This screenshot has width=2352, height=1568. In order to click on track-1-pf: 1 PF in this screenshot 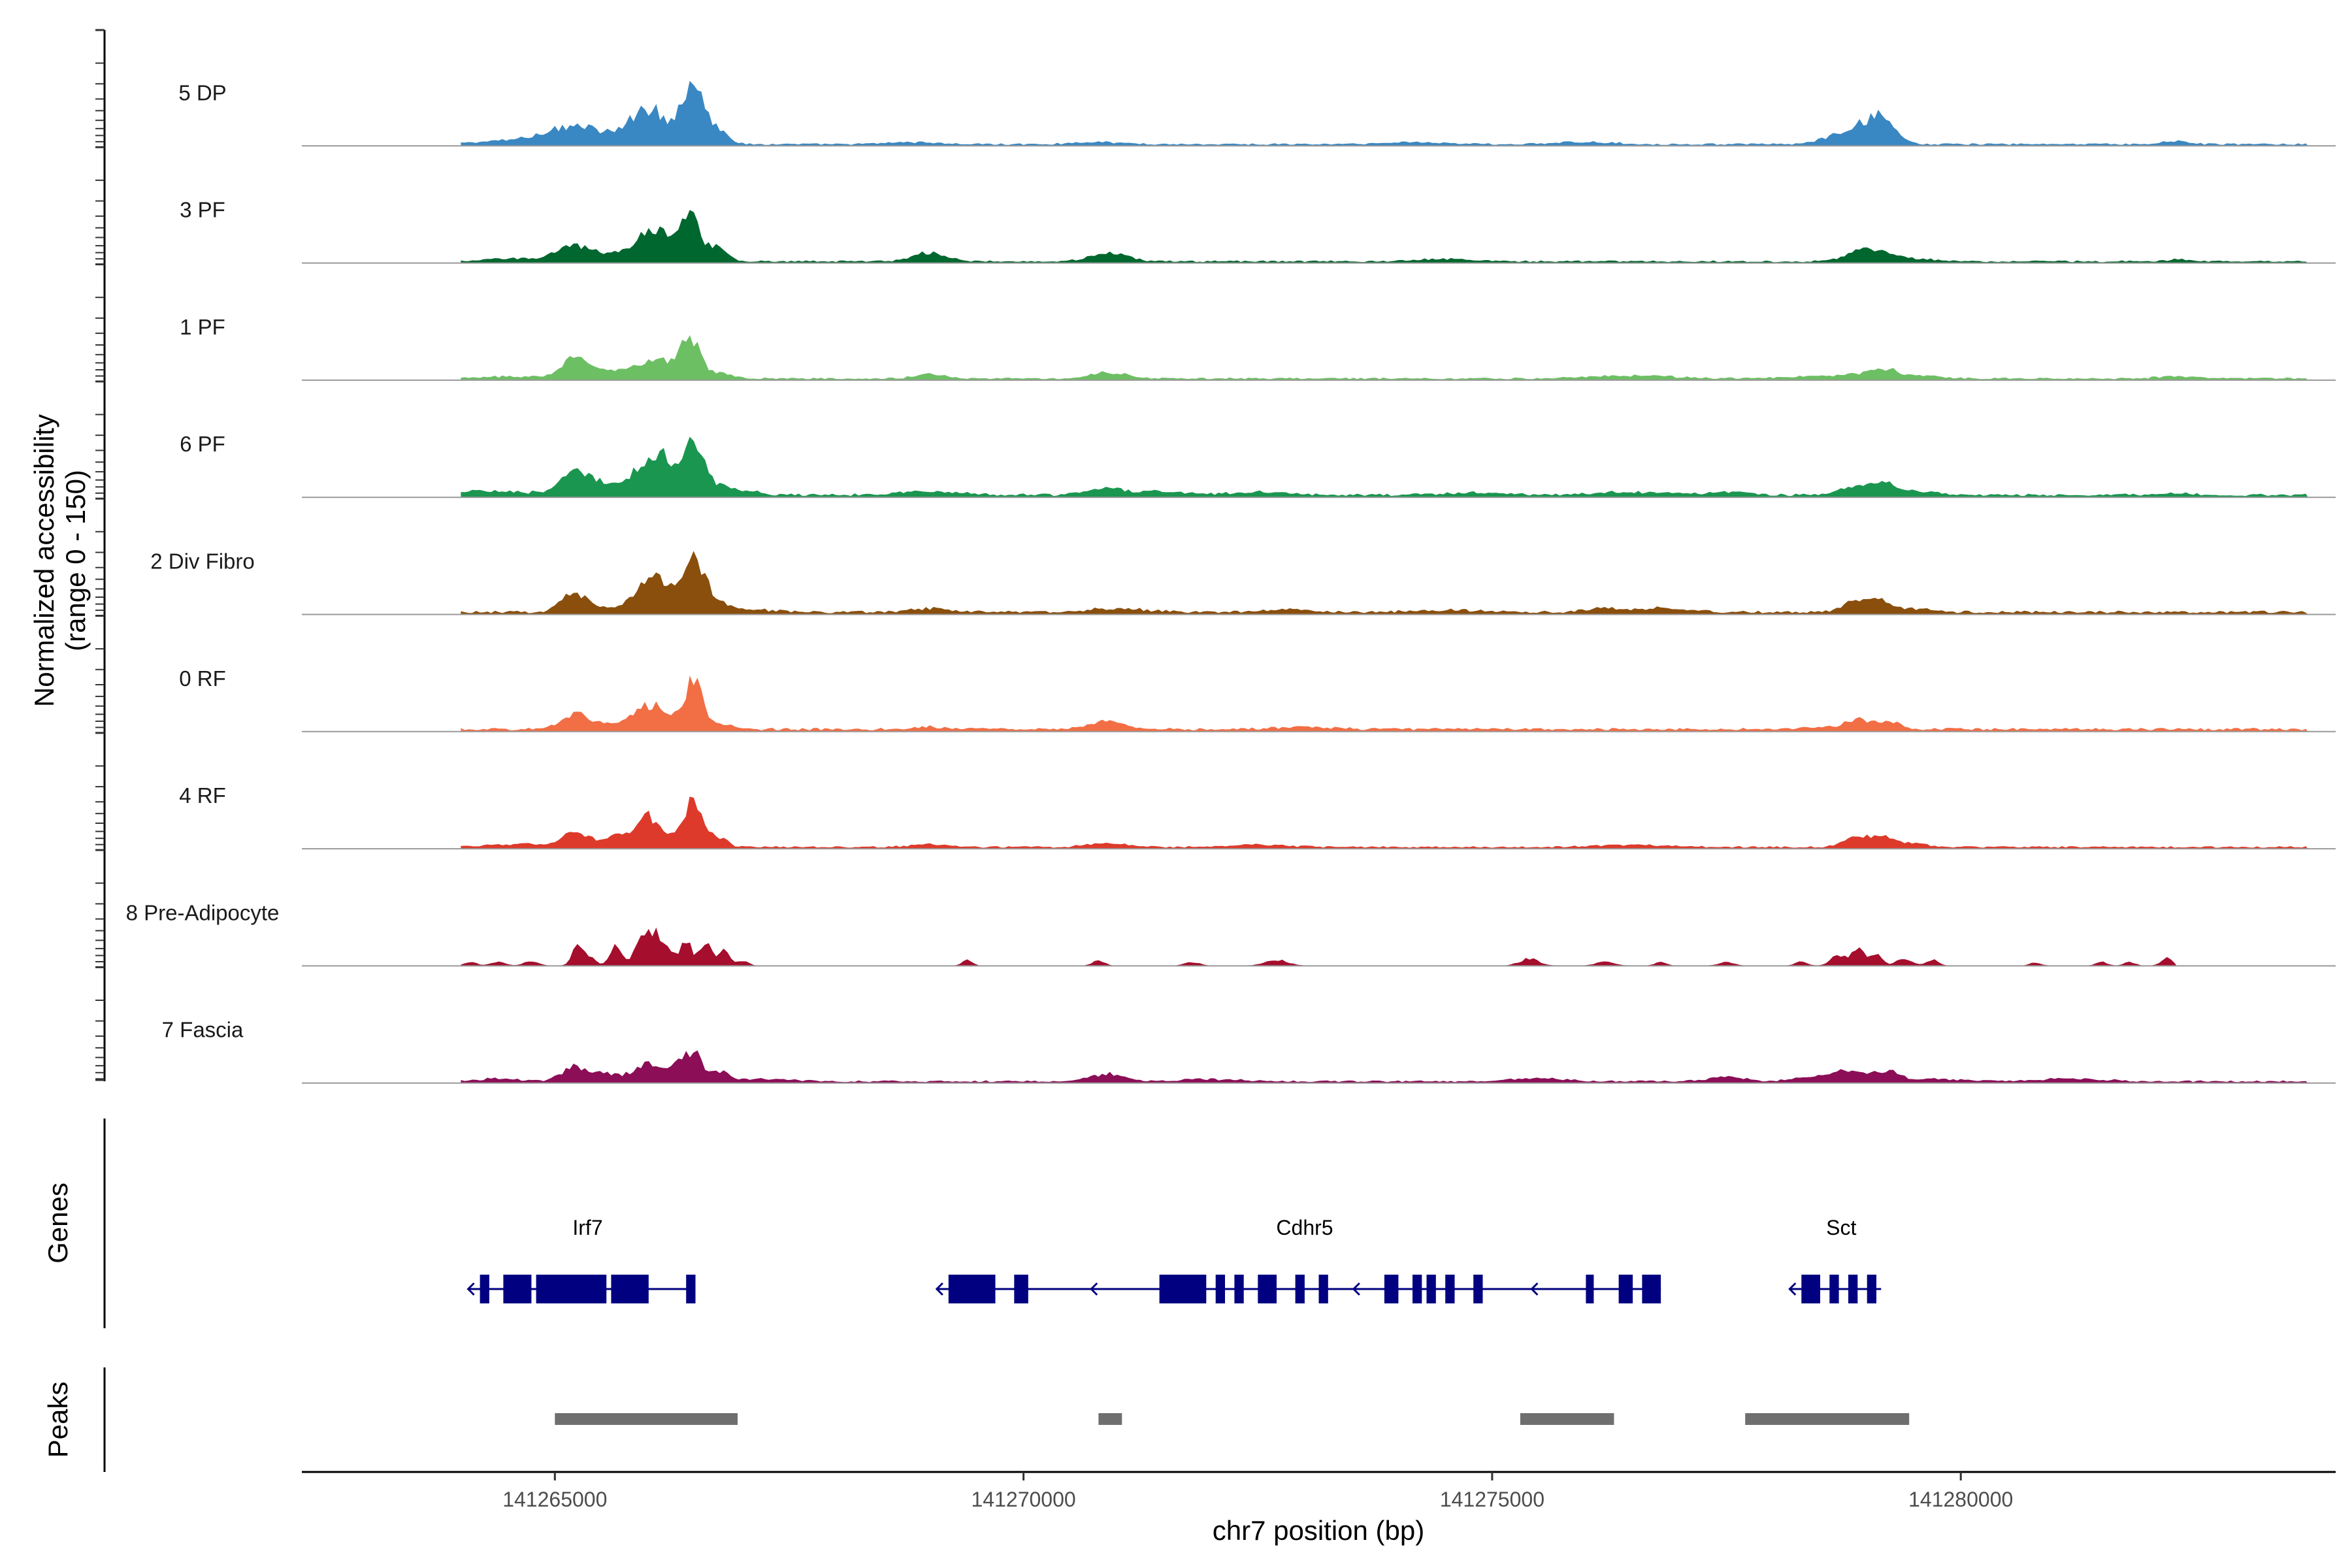, I will do `click(1258, 348)`.